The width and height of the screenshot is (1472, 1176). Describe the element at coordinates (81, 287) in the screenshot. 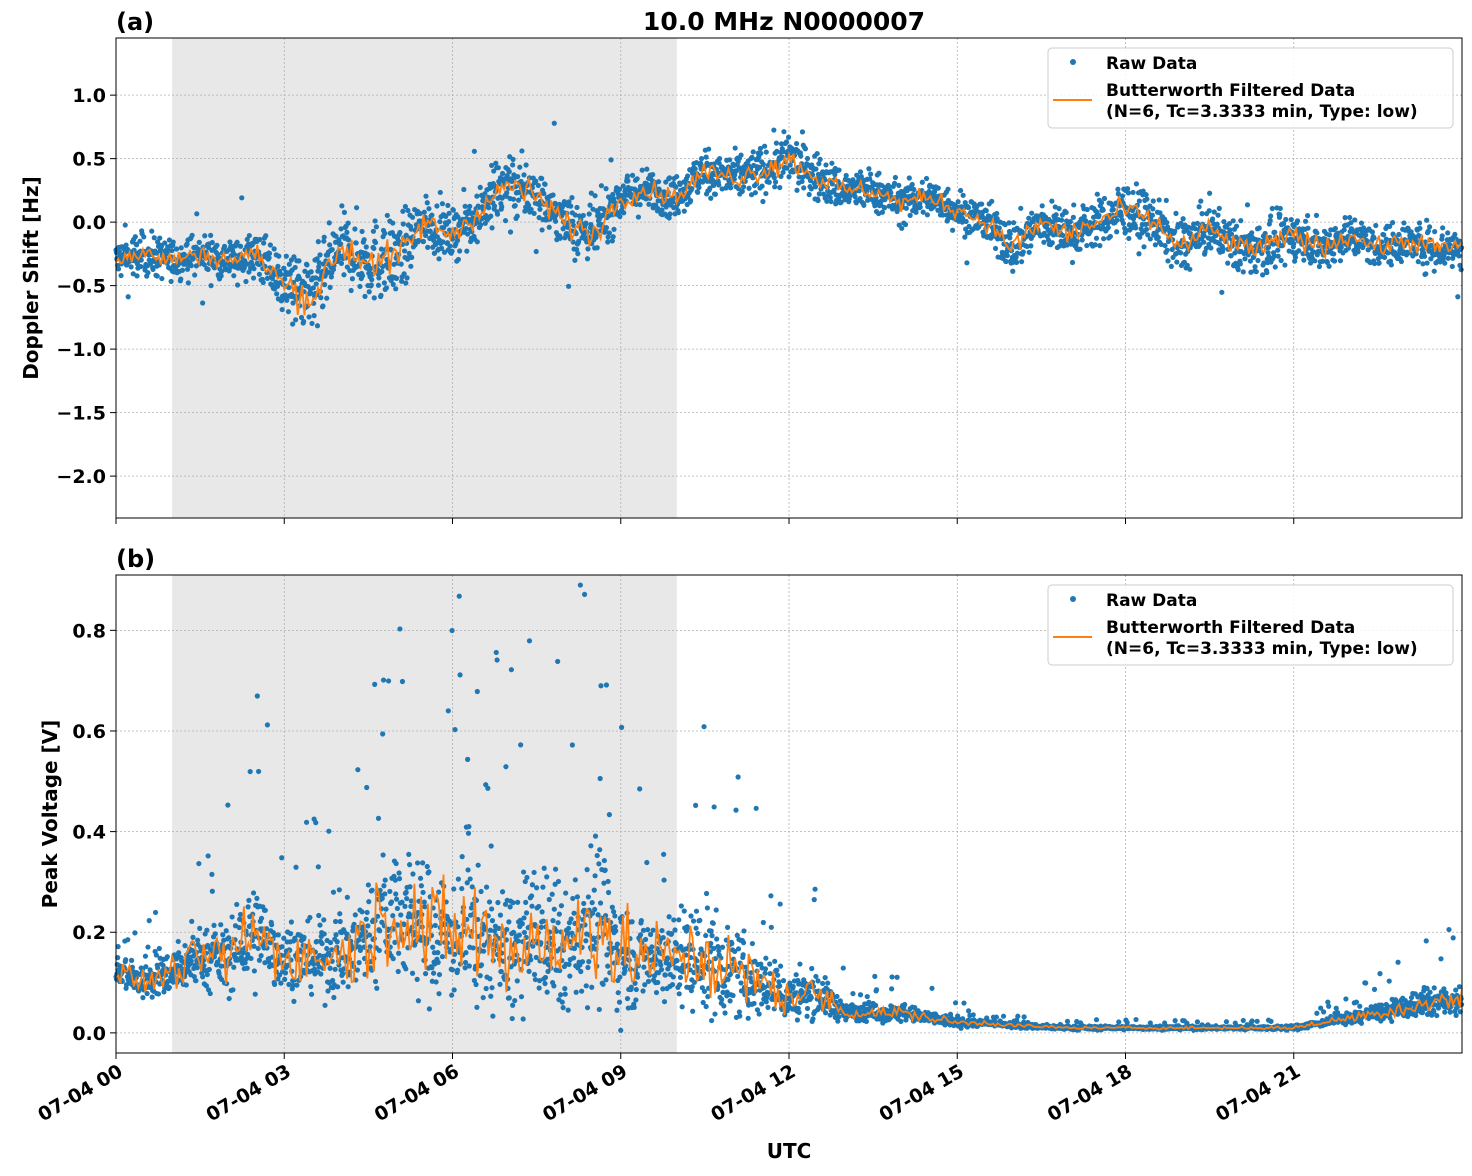

I see `y-tick-label: −0.5` at that location.